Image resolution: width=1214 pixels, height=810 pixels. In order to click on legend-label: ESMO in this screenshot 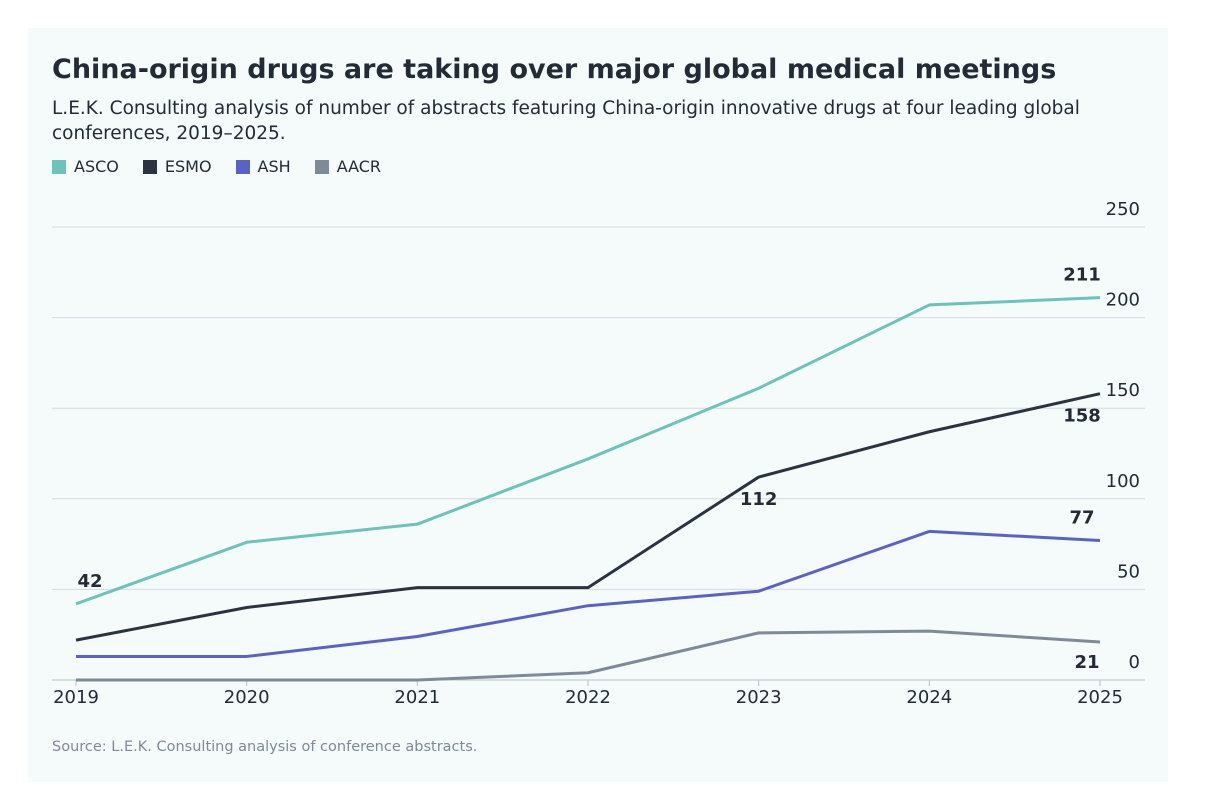, I will do `click(188, 166)`.